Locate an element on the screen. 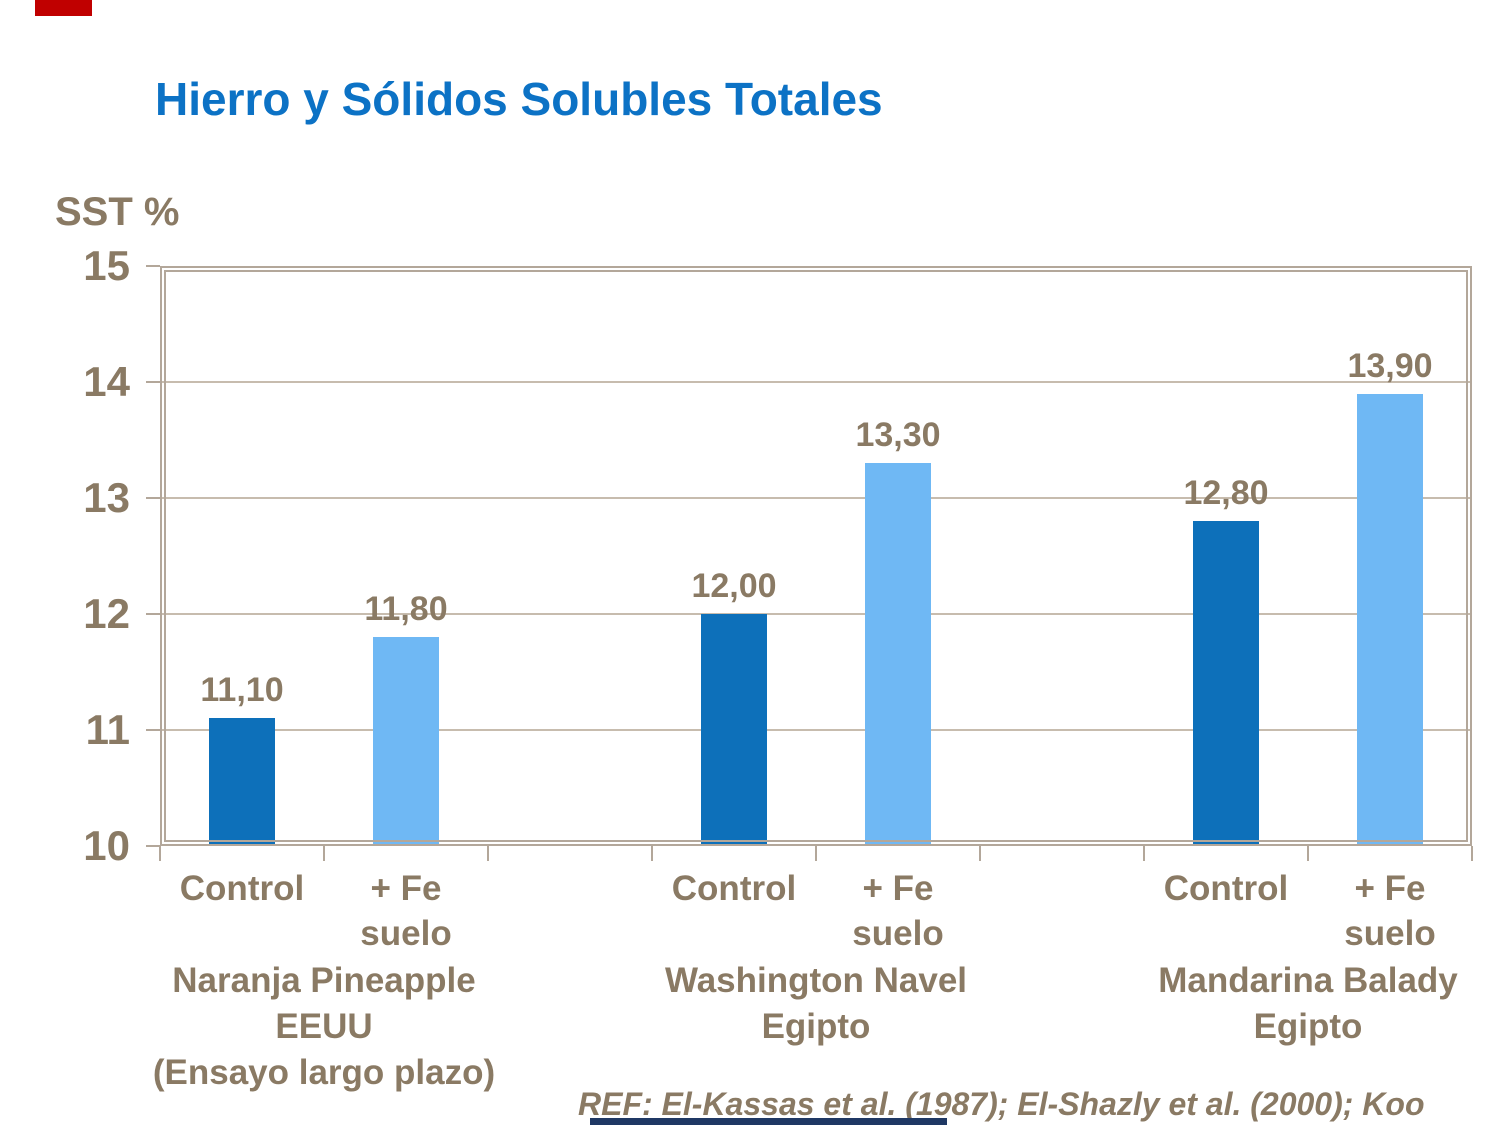  bottom-navy-bar-fragment is located at coordinates (768, 1121).